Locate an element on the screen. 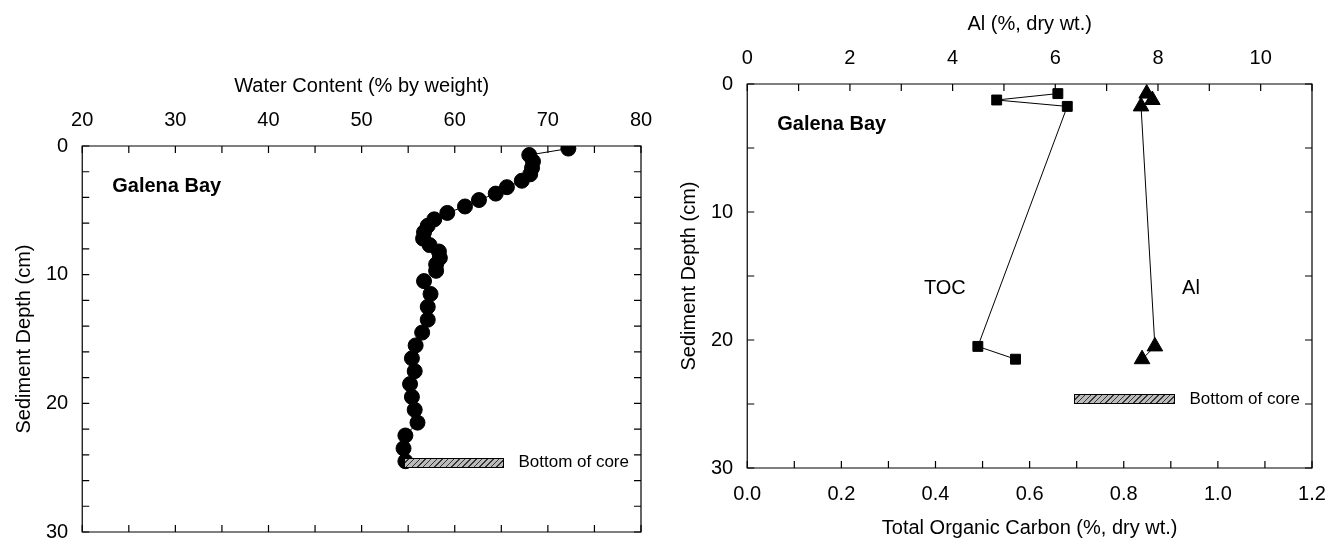 Image resolution: width=1340 pixels, height=552 pixels. x-tick-label: 1.2 is located at coordinates (1312, 492).